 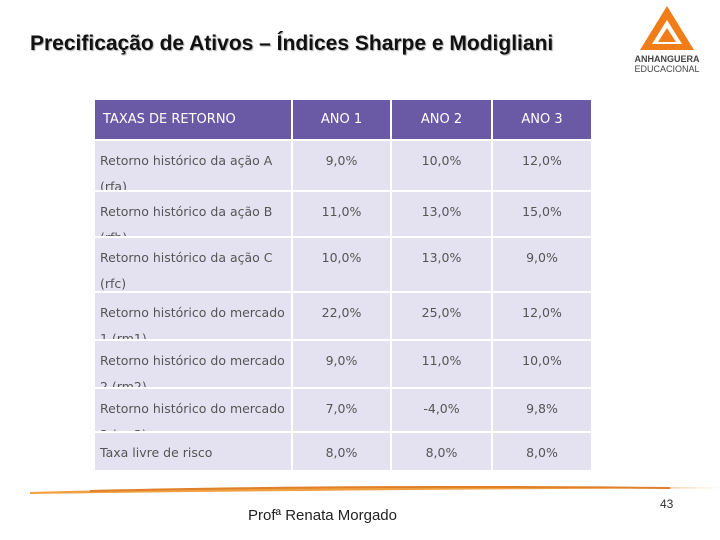 What do you see at coordinates (543, 411) in the screenshot?
I see `table-cell: 9,8%` at bounding box center [543, 411].